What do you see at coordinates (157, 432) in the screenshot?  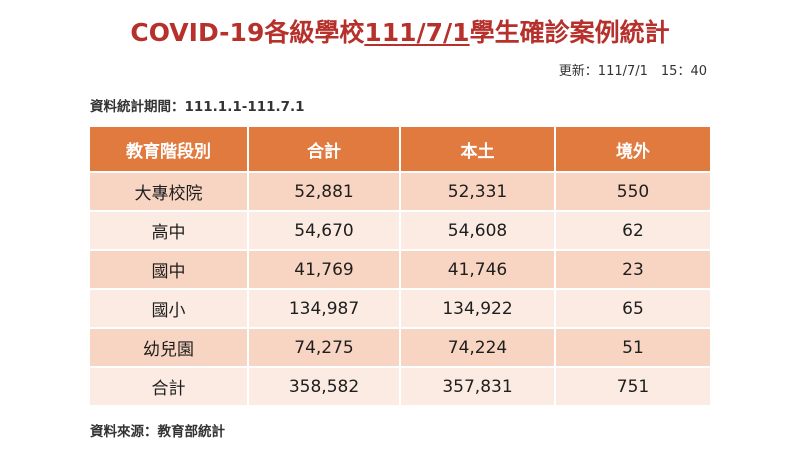 I see `data-source-note: 資料來源：教育部統計` at bounding box center [157, 432].